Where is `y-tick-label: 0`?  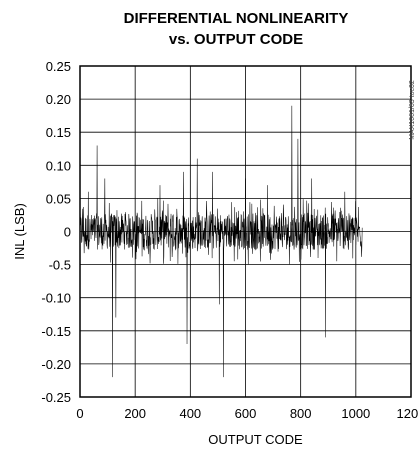 y-tick-label: 0 is located at coordinates (67, 232).